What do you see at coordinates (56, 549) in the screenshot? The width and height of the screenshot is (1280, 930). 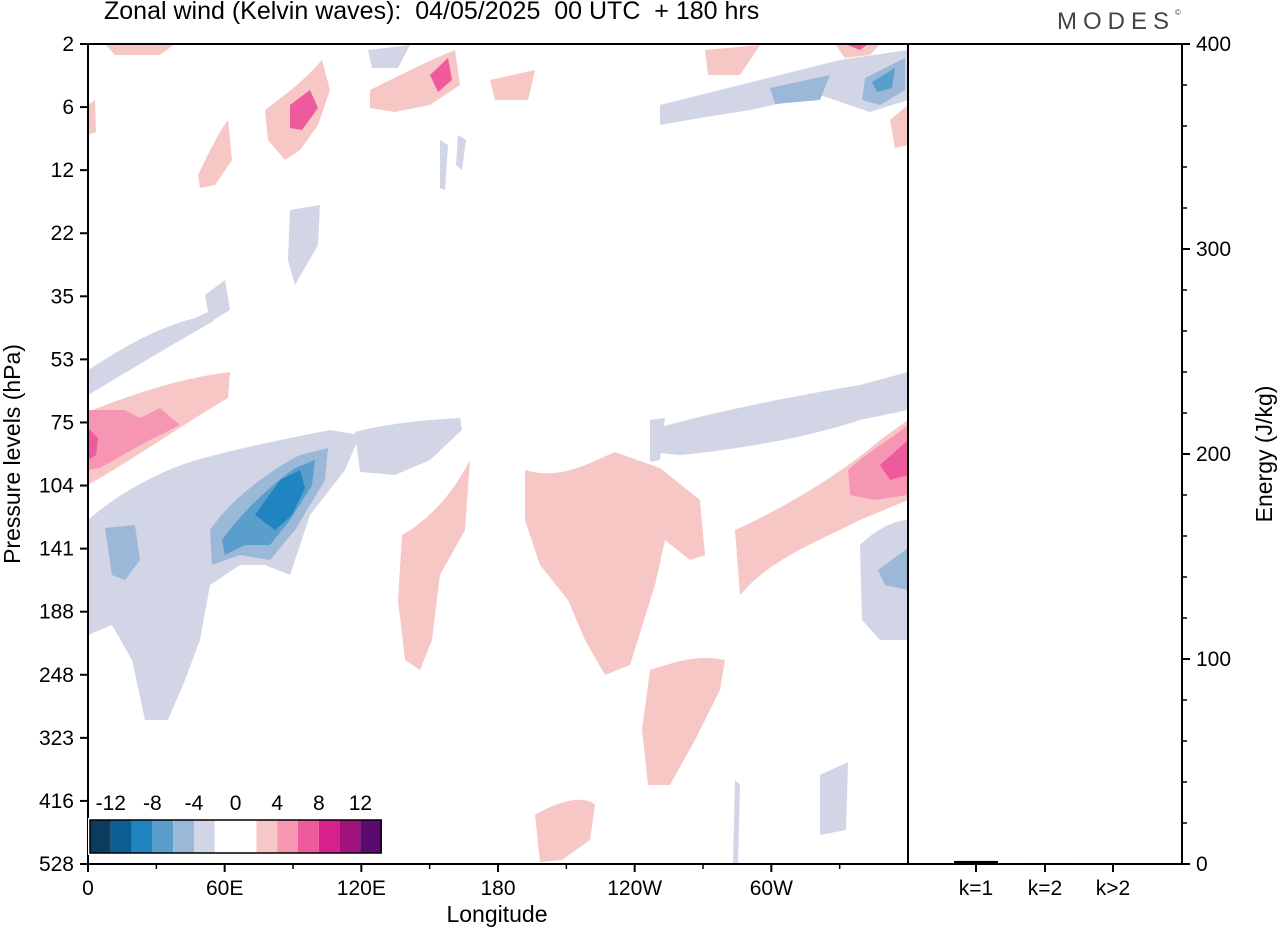 I see `y-tick-label: 141` at bounding box center [56, 549].